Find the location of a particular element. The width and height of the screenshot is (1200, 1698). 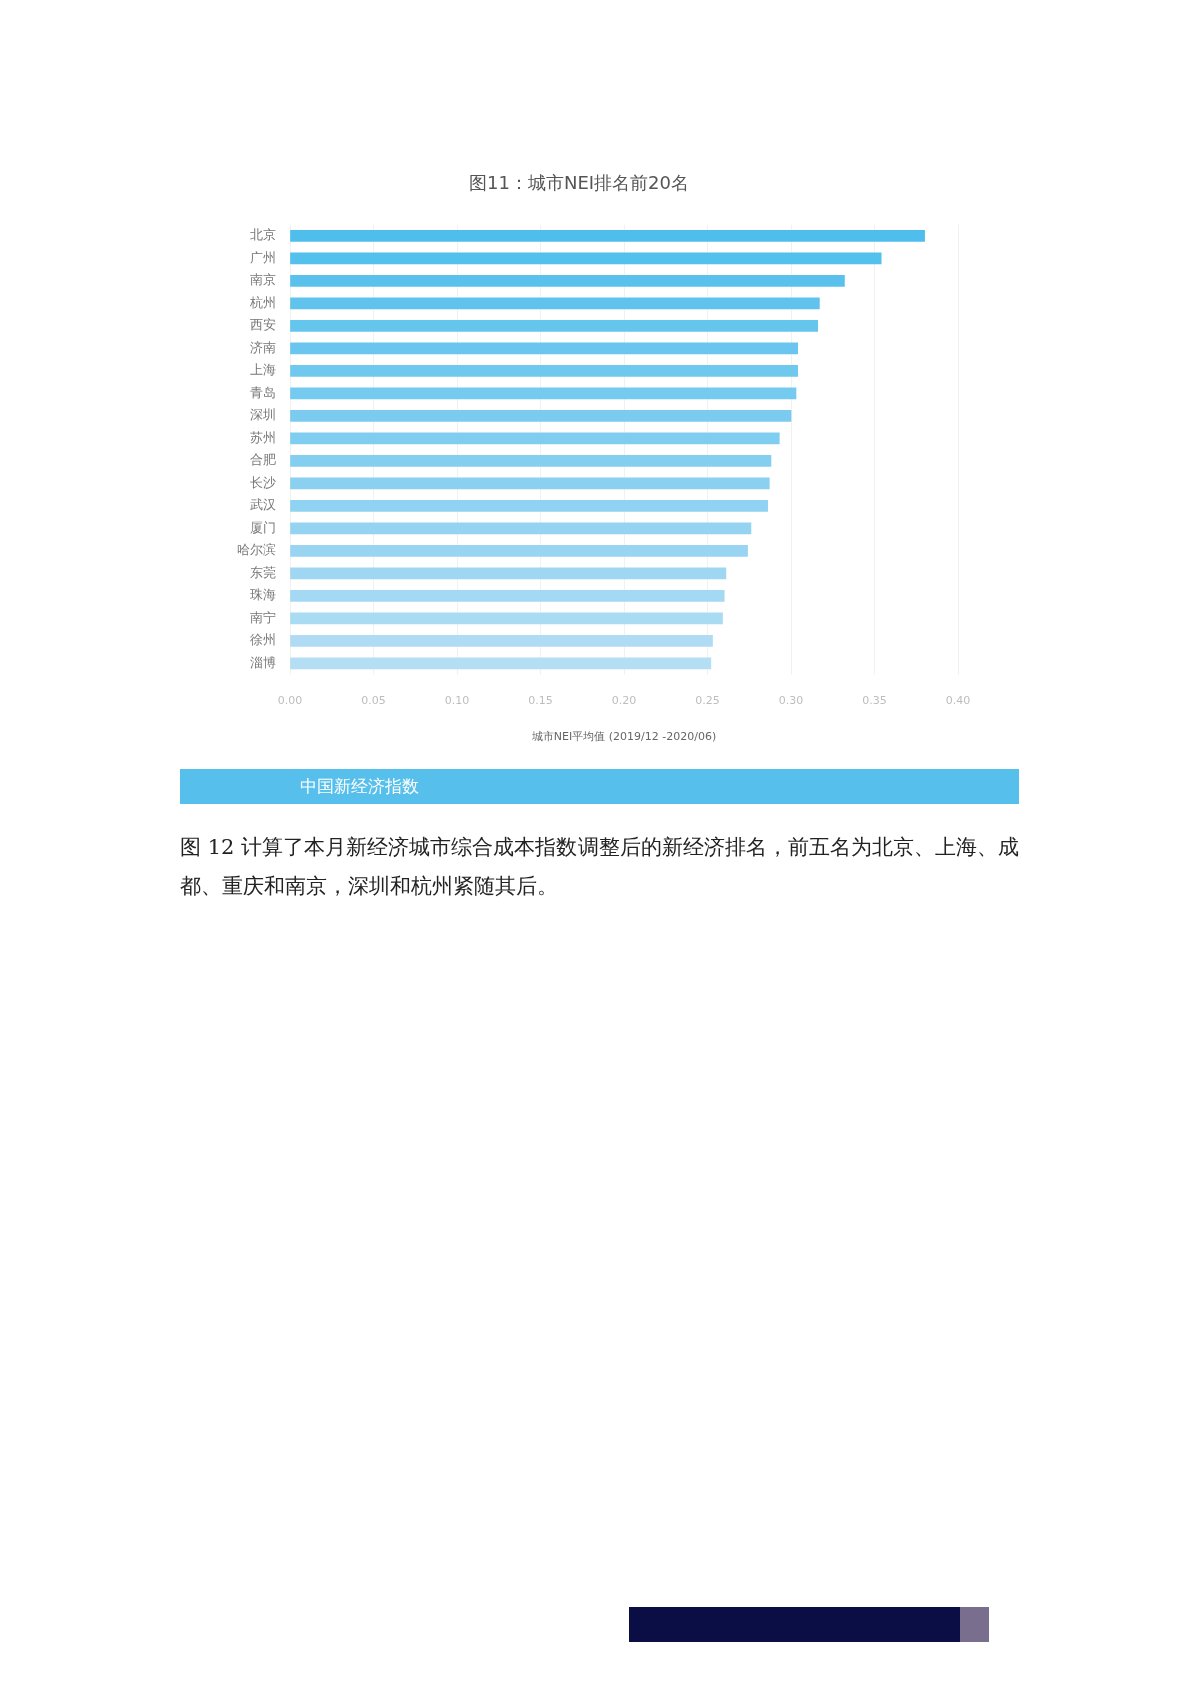

y-tick-label: 南京 is located at coordinates (263, 280).